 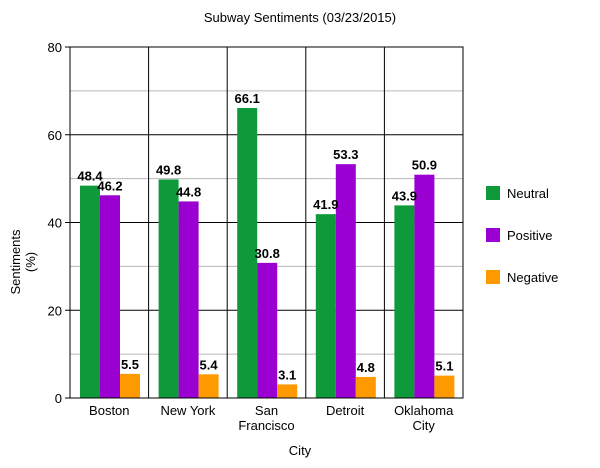 I want to click on data-label-negative-4: 5.1, so click(x=444, y=366).